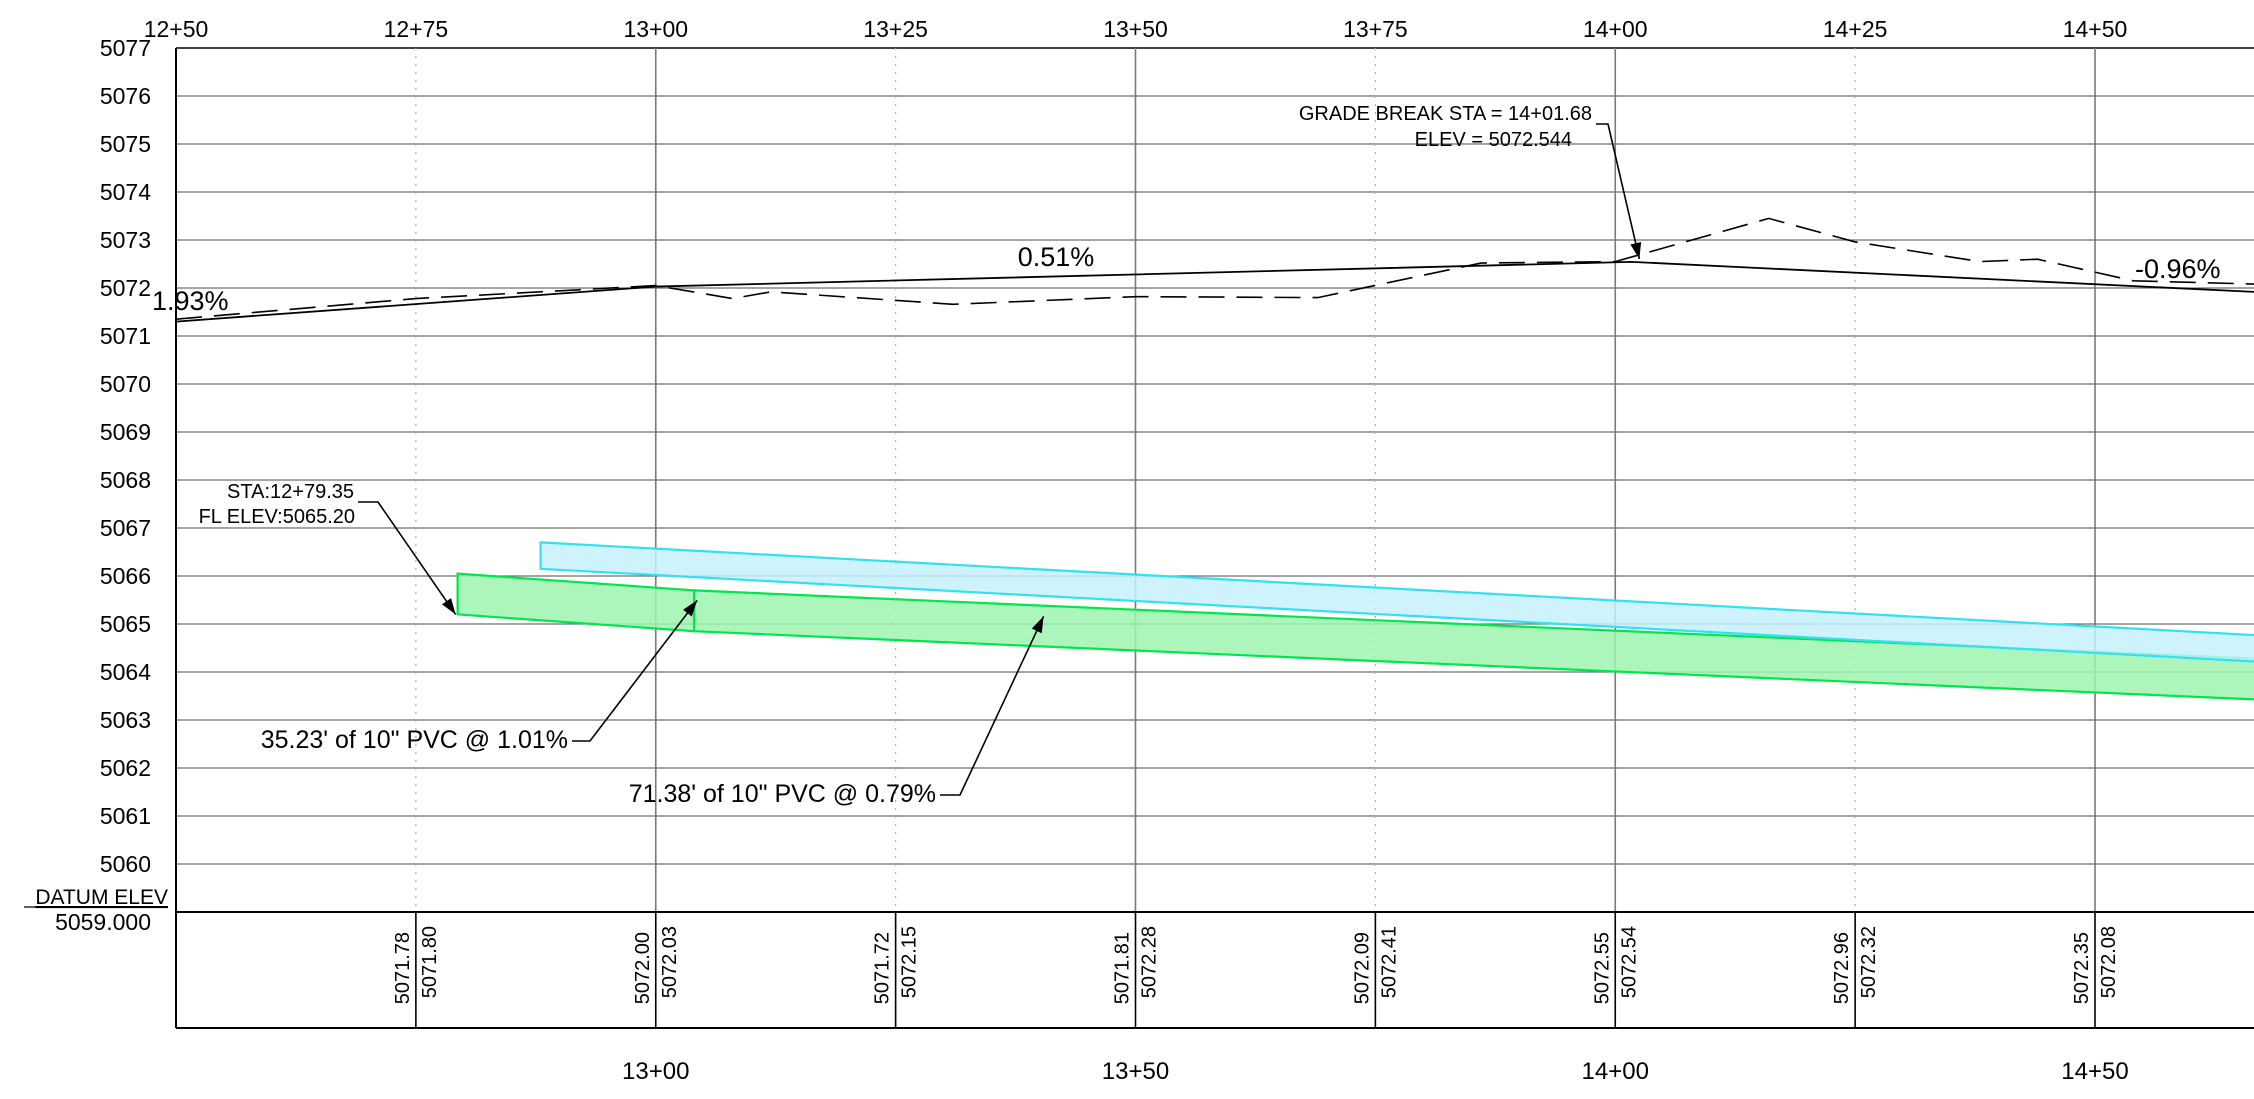  What do you see at coordinates (992, 706) in the screenshot?
I see `pipe-2-leader` at bounding box center [992, 706].